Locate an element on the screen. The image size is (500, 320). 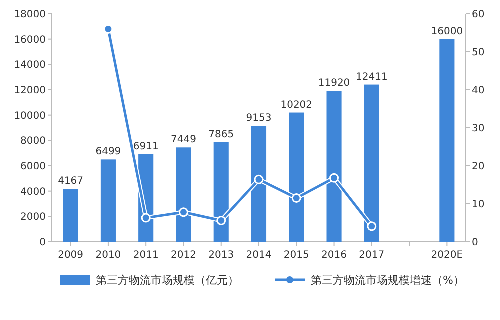
x-tick-label: 2013 is located at coordinates (221, 255).